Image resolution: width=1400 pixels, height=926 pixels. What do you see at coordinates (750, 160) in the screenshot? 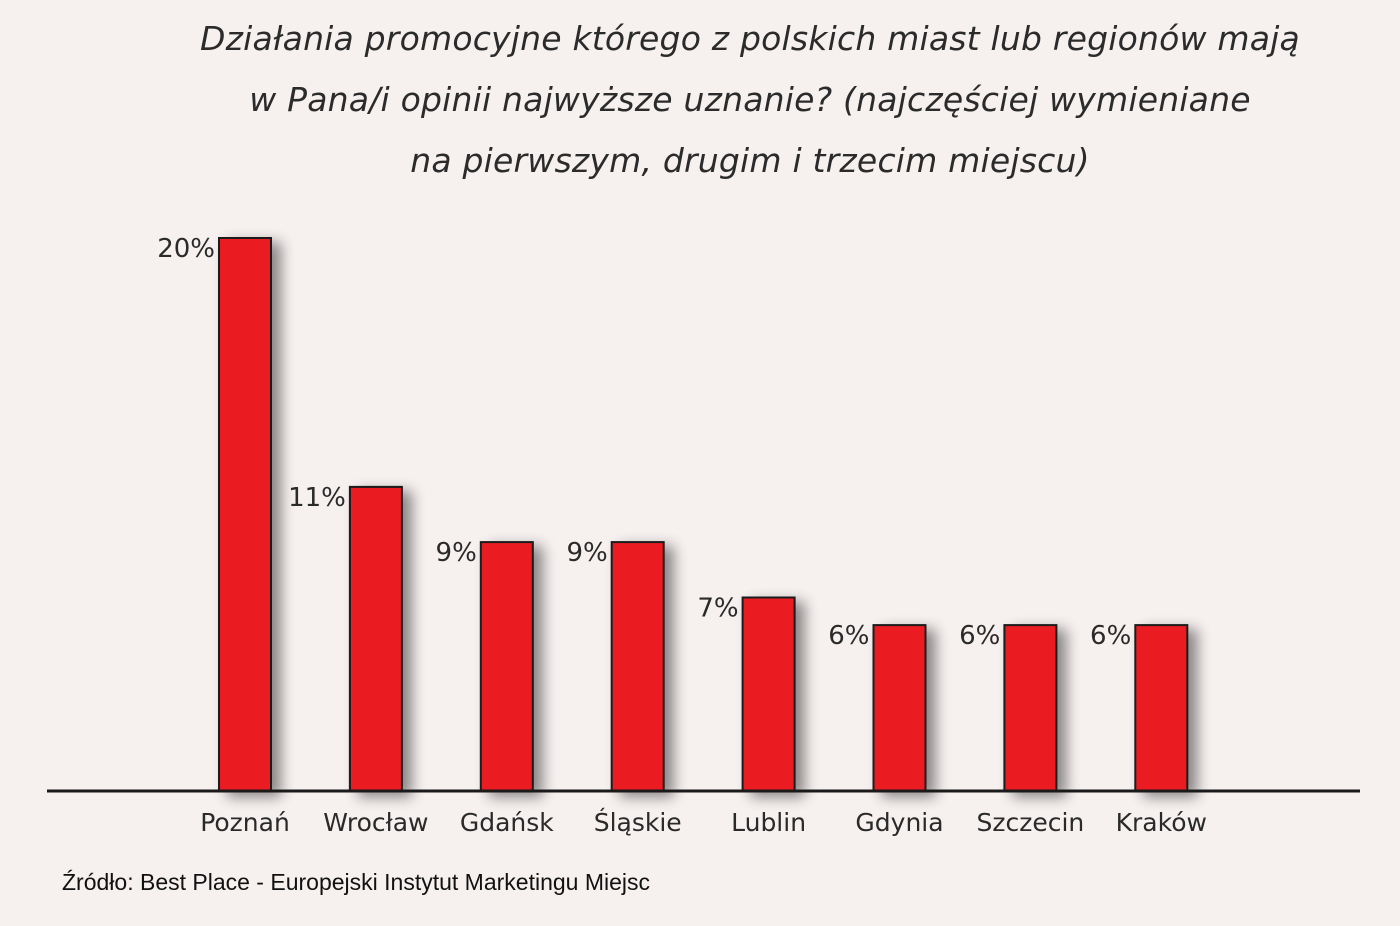
I see `chart-title-line-3: na pierwszym, drugim i trzecim miejscu)` at bounding box center [750, 160].